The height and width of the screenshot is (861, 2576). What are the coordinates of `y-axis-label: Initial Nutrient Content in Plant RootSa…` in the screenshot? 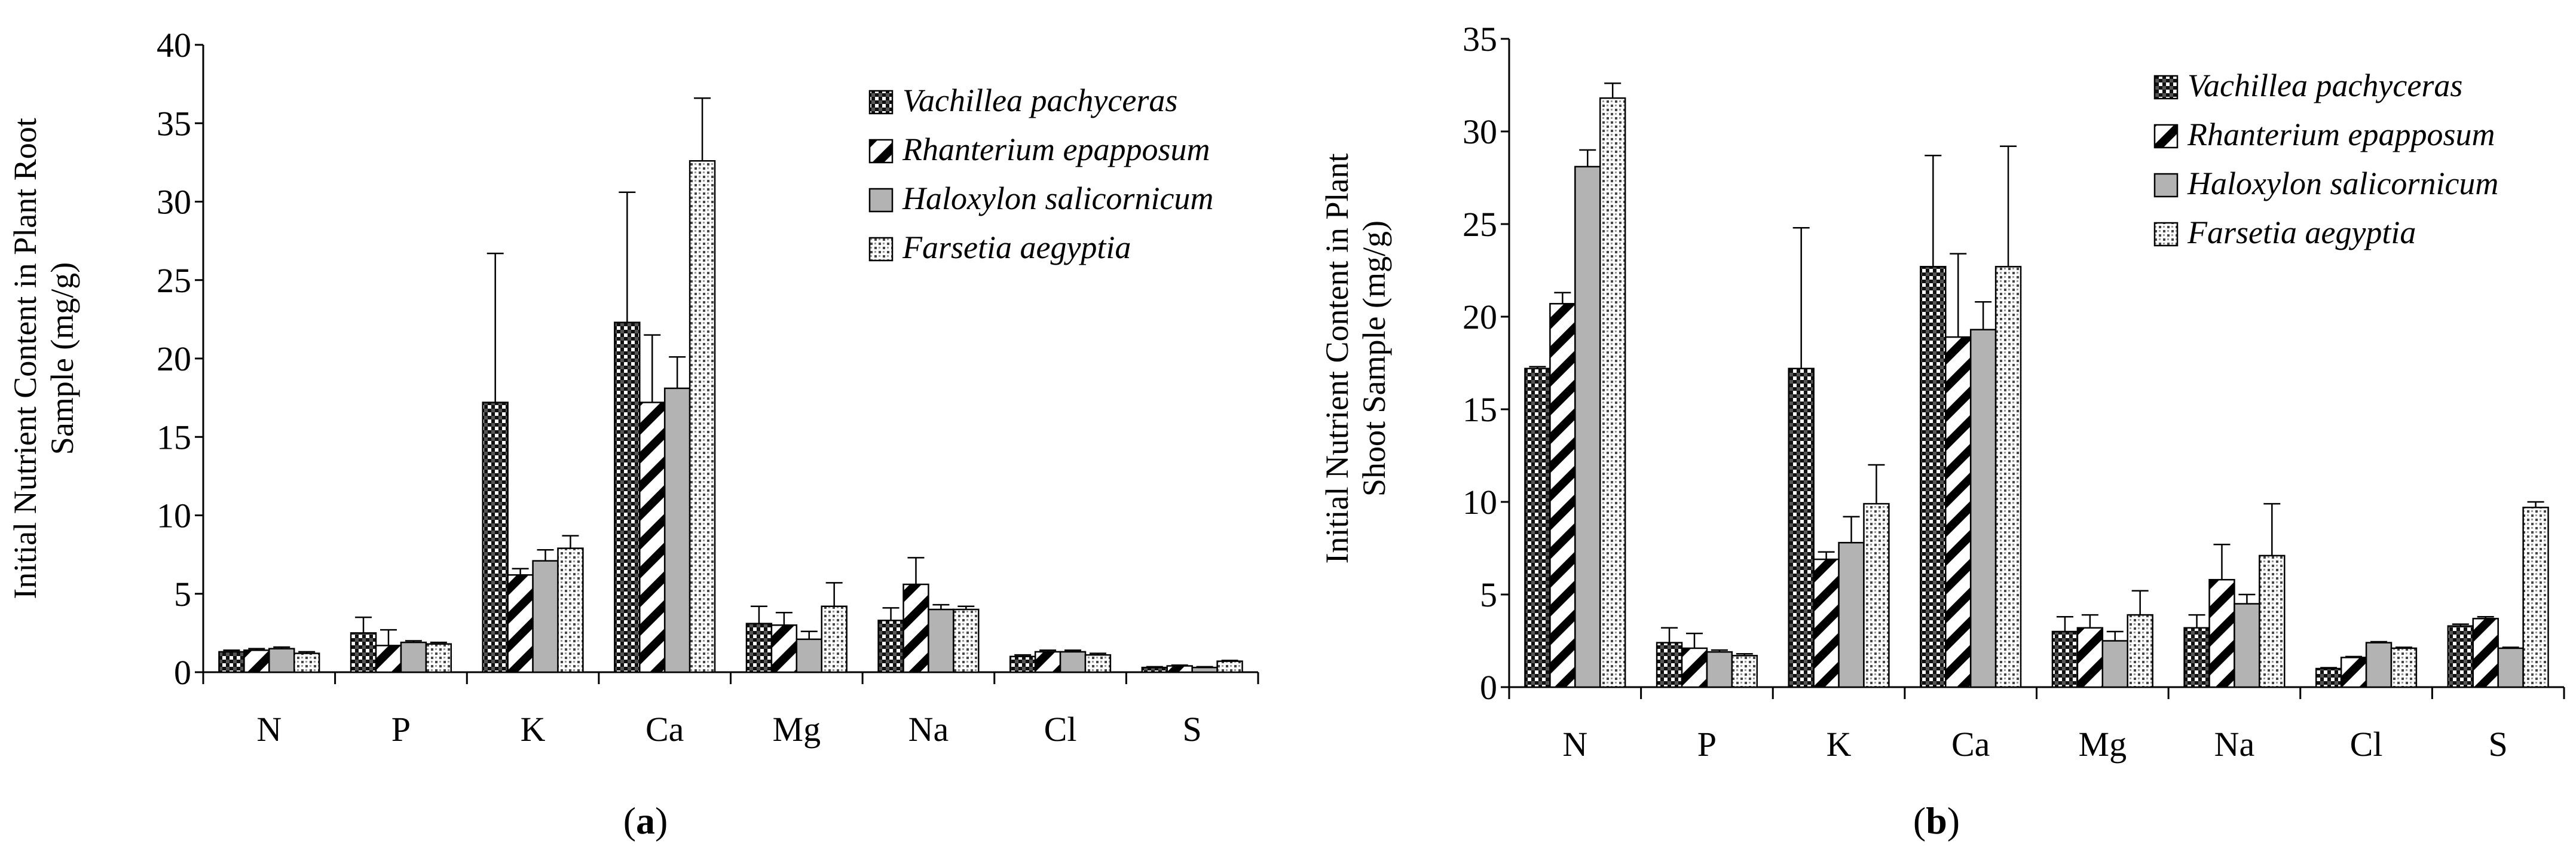 It's located at (43, 359).